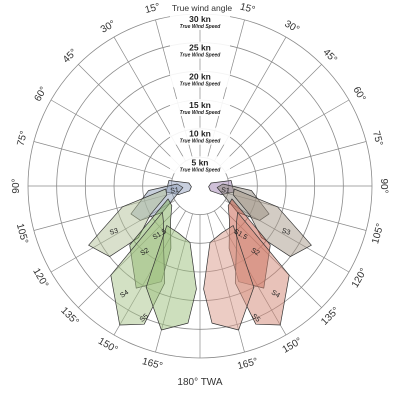 This screenshot has width=400, height=400. I want to click on angle-label-30-left: 30°, so click(108, 27).